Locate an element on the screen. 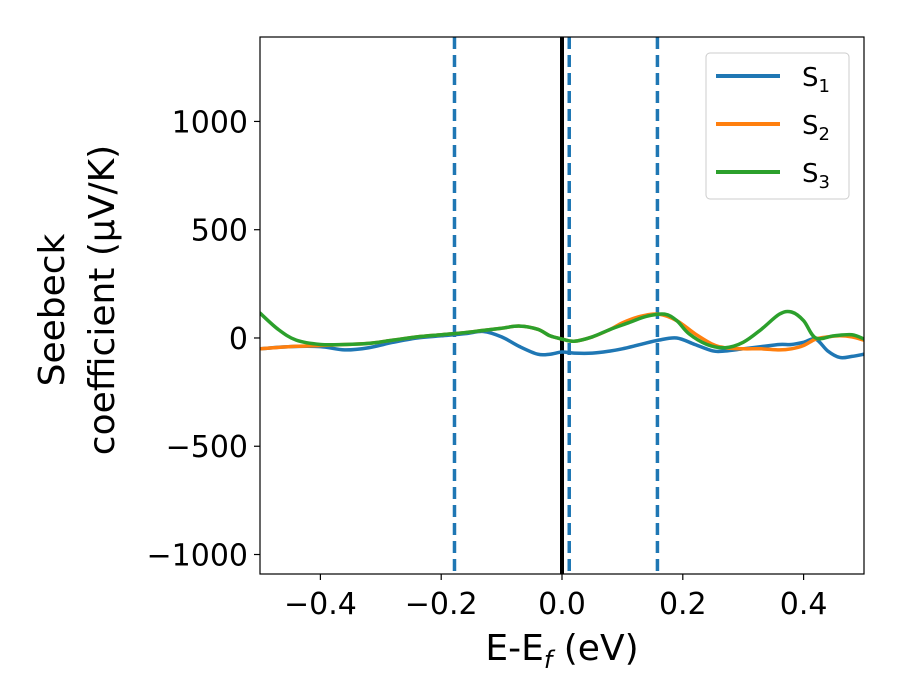 The height and width of the screenshot is (700, 900). x-axis-ticks: −0.4 −0.2 0.0 0.2 0.4 is located at coordinates (555, 598).